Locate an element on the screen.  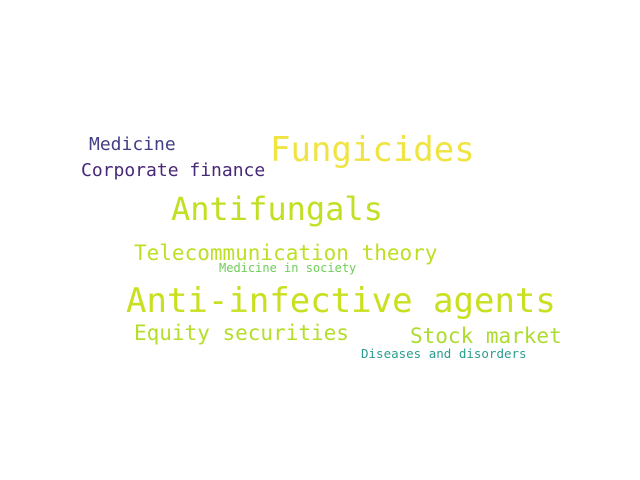
word-medicine: Medicine is located at coordinates (132, 144).